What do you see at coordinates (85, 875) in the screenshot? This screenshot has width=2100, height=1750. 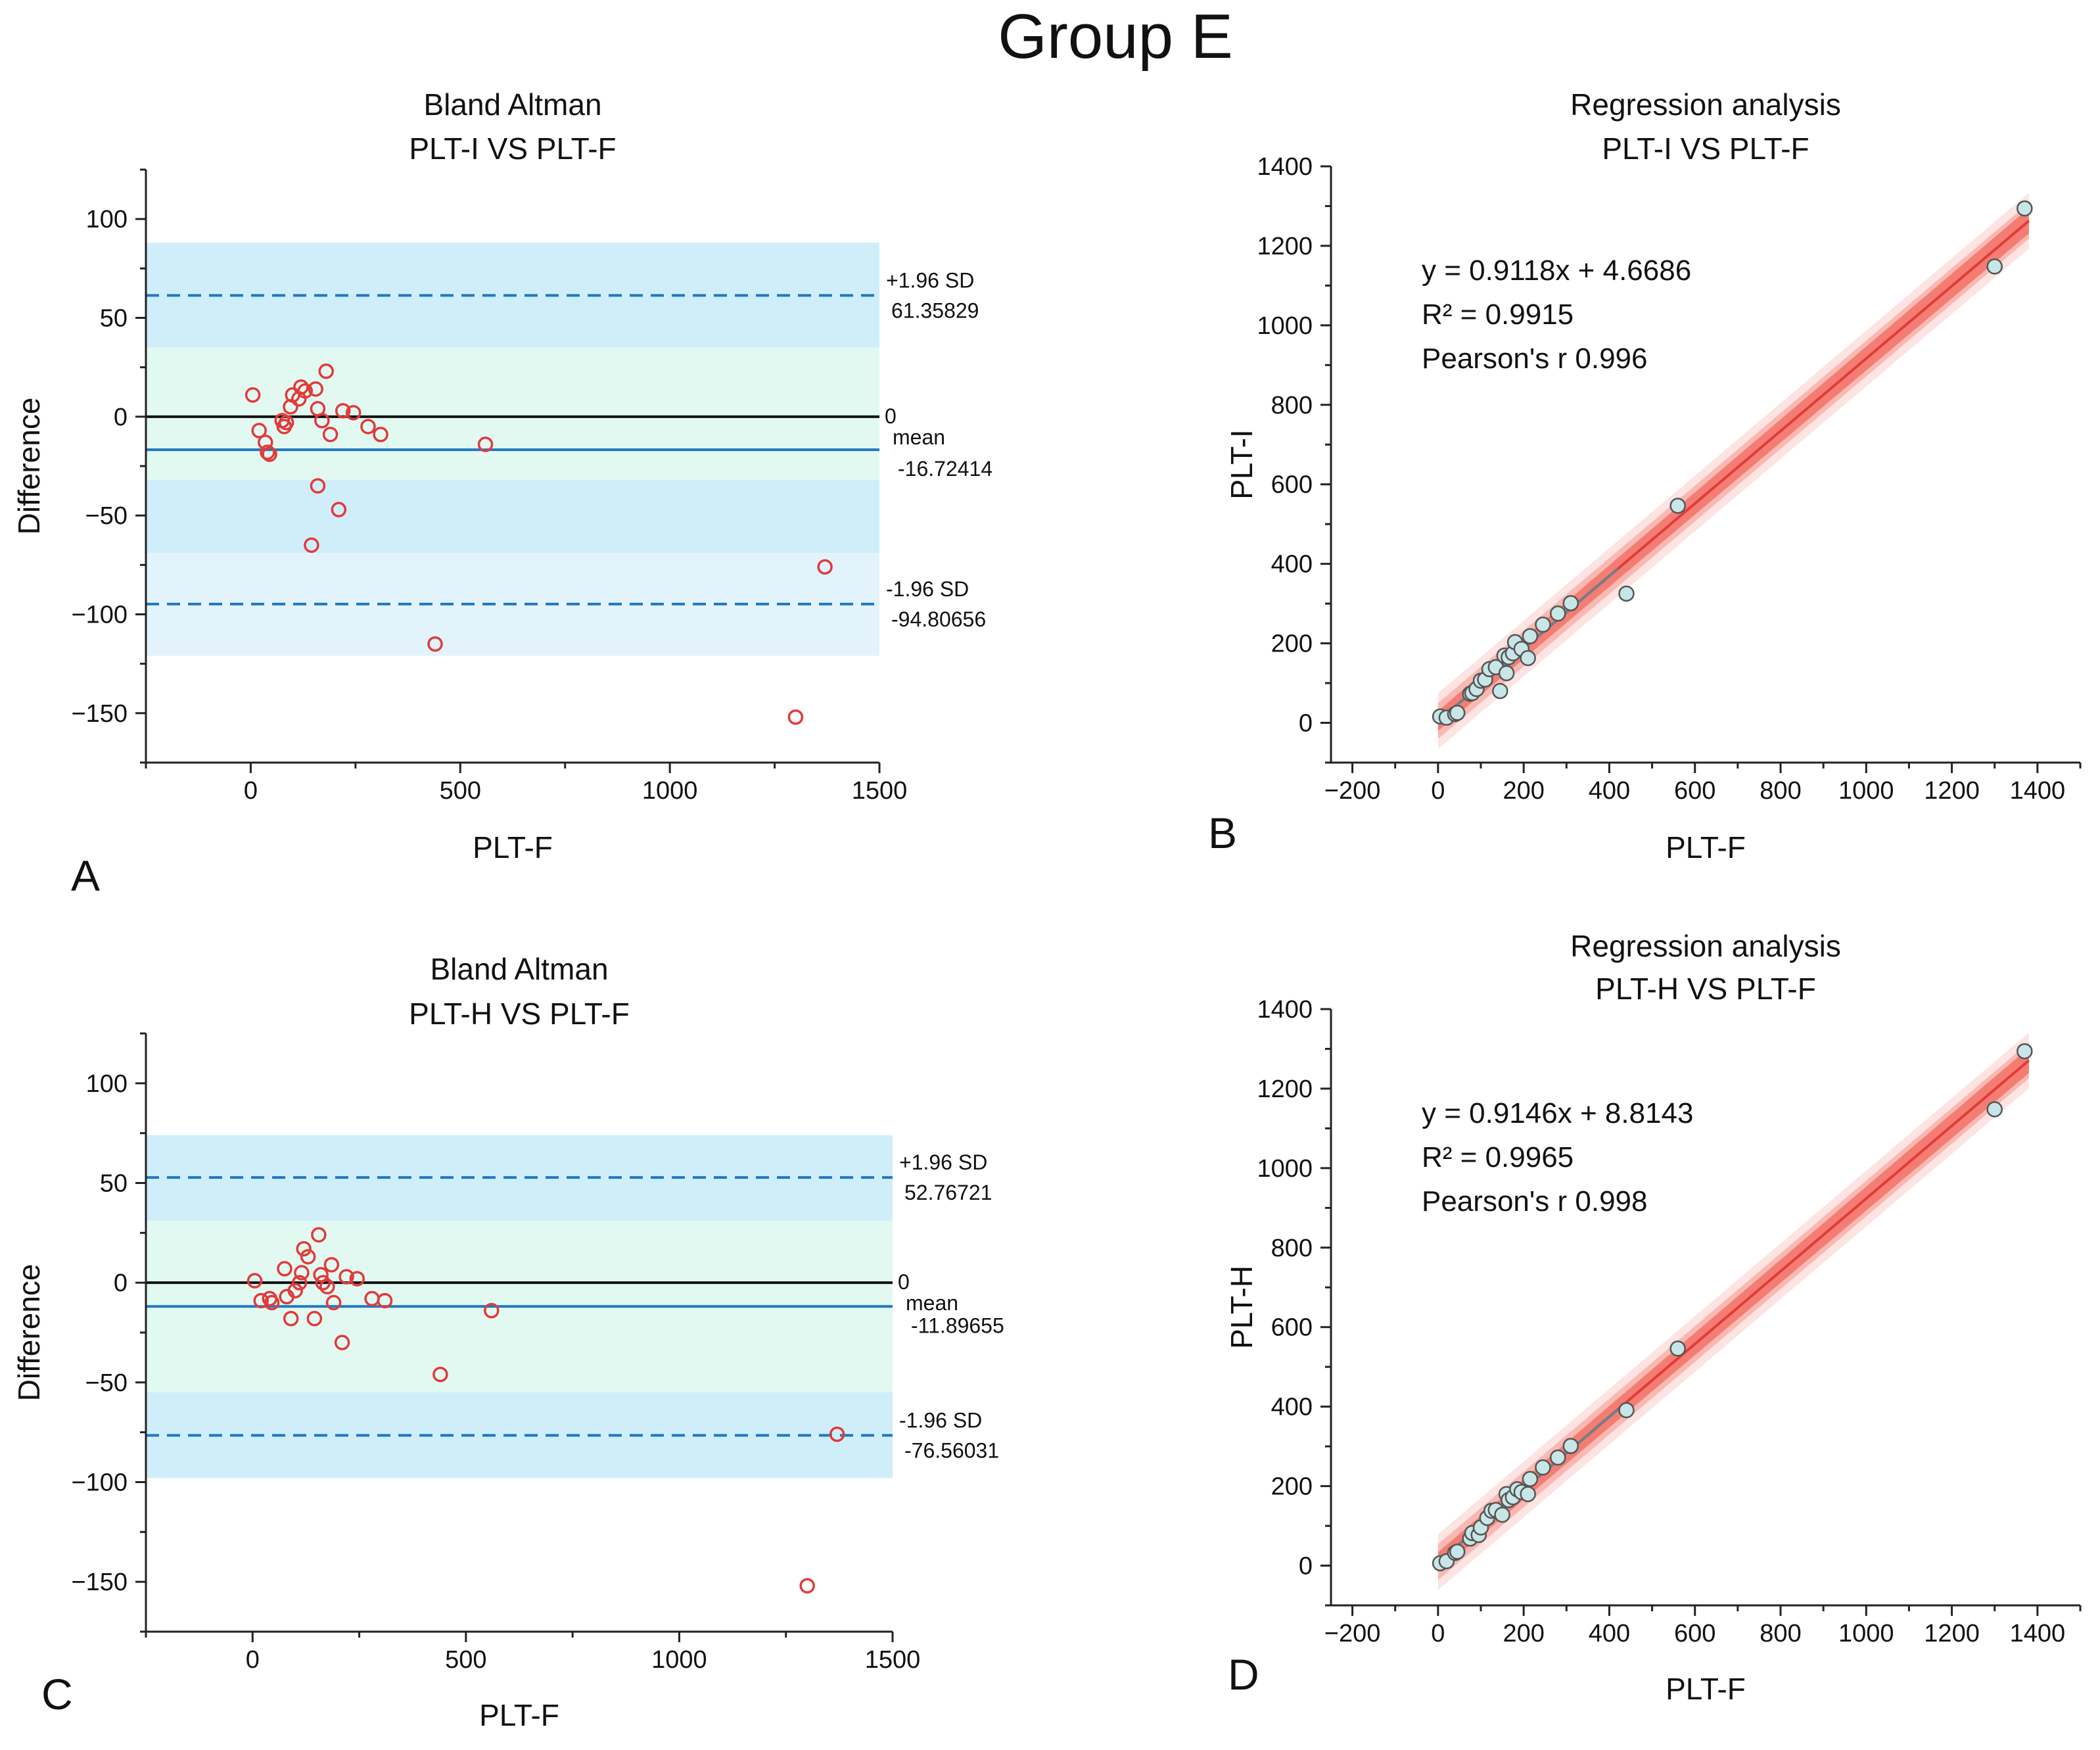 I see `panel-letter: A` at bounding box center [85, 875].